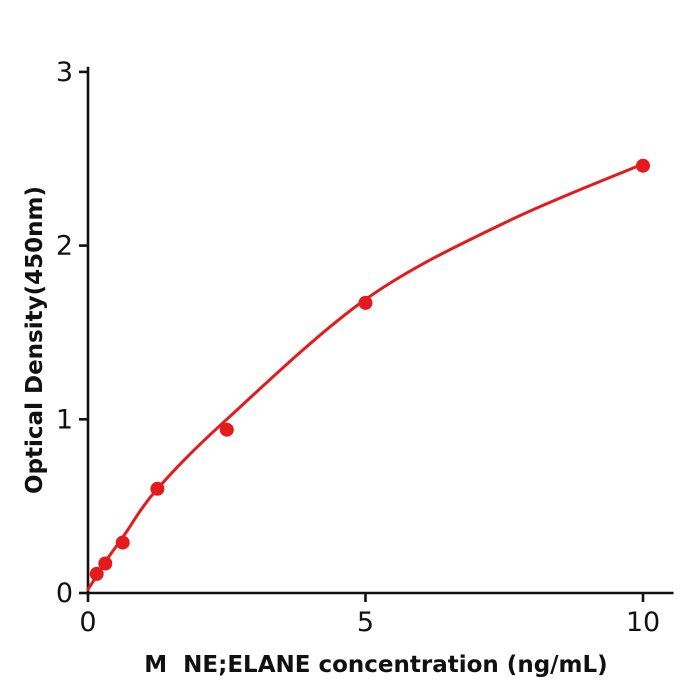 This screenshot has width=700, height=700. Describe the element at coordinates (35, 340) in the screenshot. I see `y-axis-label: Optical Density(450nm)` at that location.